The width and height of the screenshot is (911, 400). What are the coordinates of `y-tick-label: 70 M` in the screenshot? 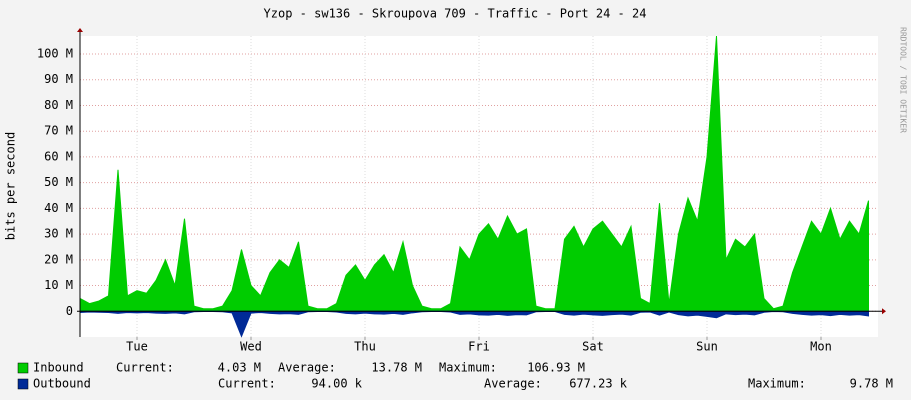 It's located at (58, 131).